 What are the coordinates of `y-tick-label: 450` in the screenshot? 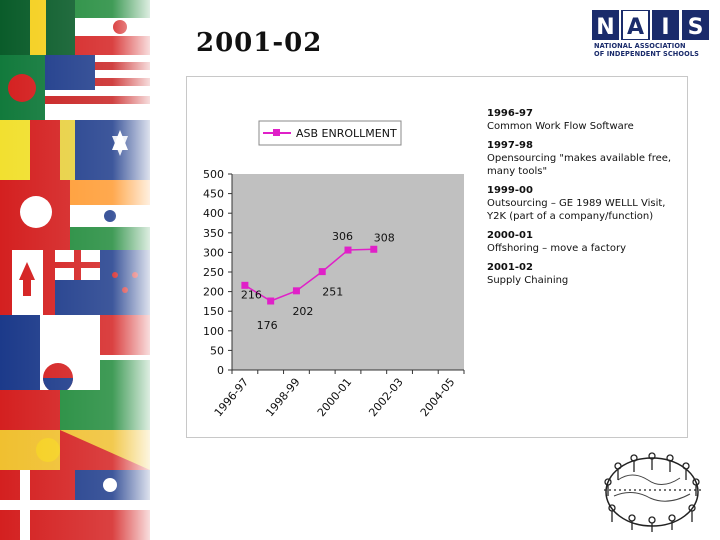 It's located at (213, 194).